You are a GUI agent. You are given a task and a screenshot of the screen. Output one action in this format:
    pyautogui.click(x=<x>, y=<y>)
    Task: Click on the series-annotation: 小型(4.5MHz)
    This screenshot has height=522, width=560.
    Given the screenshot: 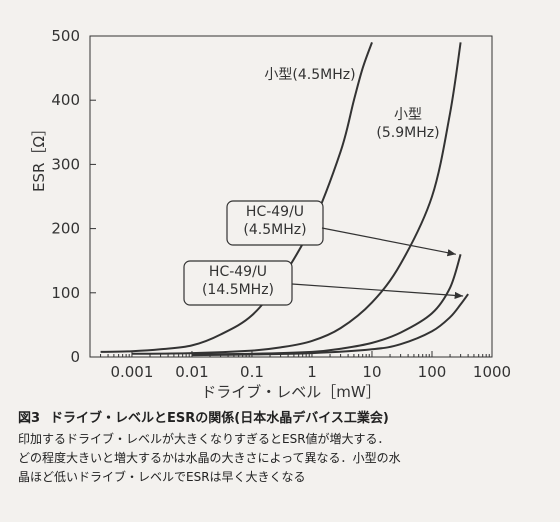 What is the action you would take?
    pyautogui.click(x=309, y=75)
    